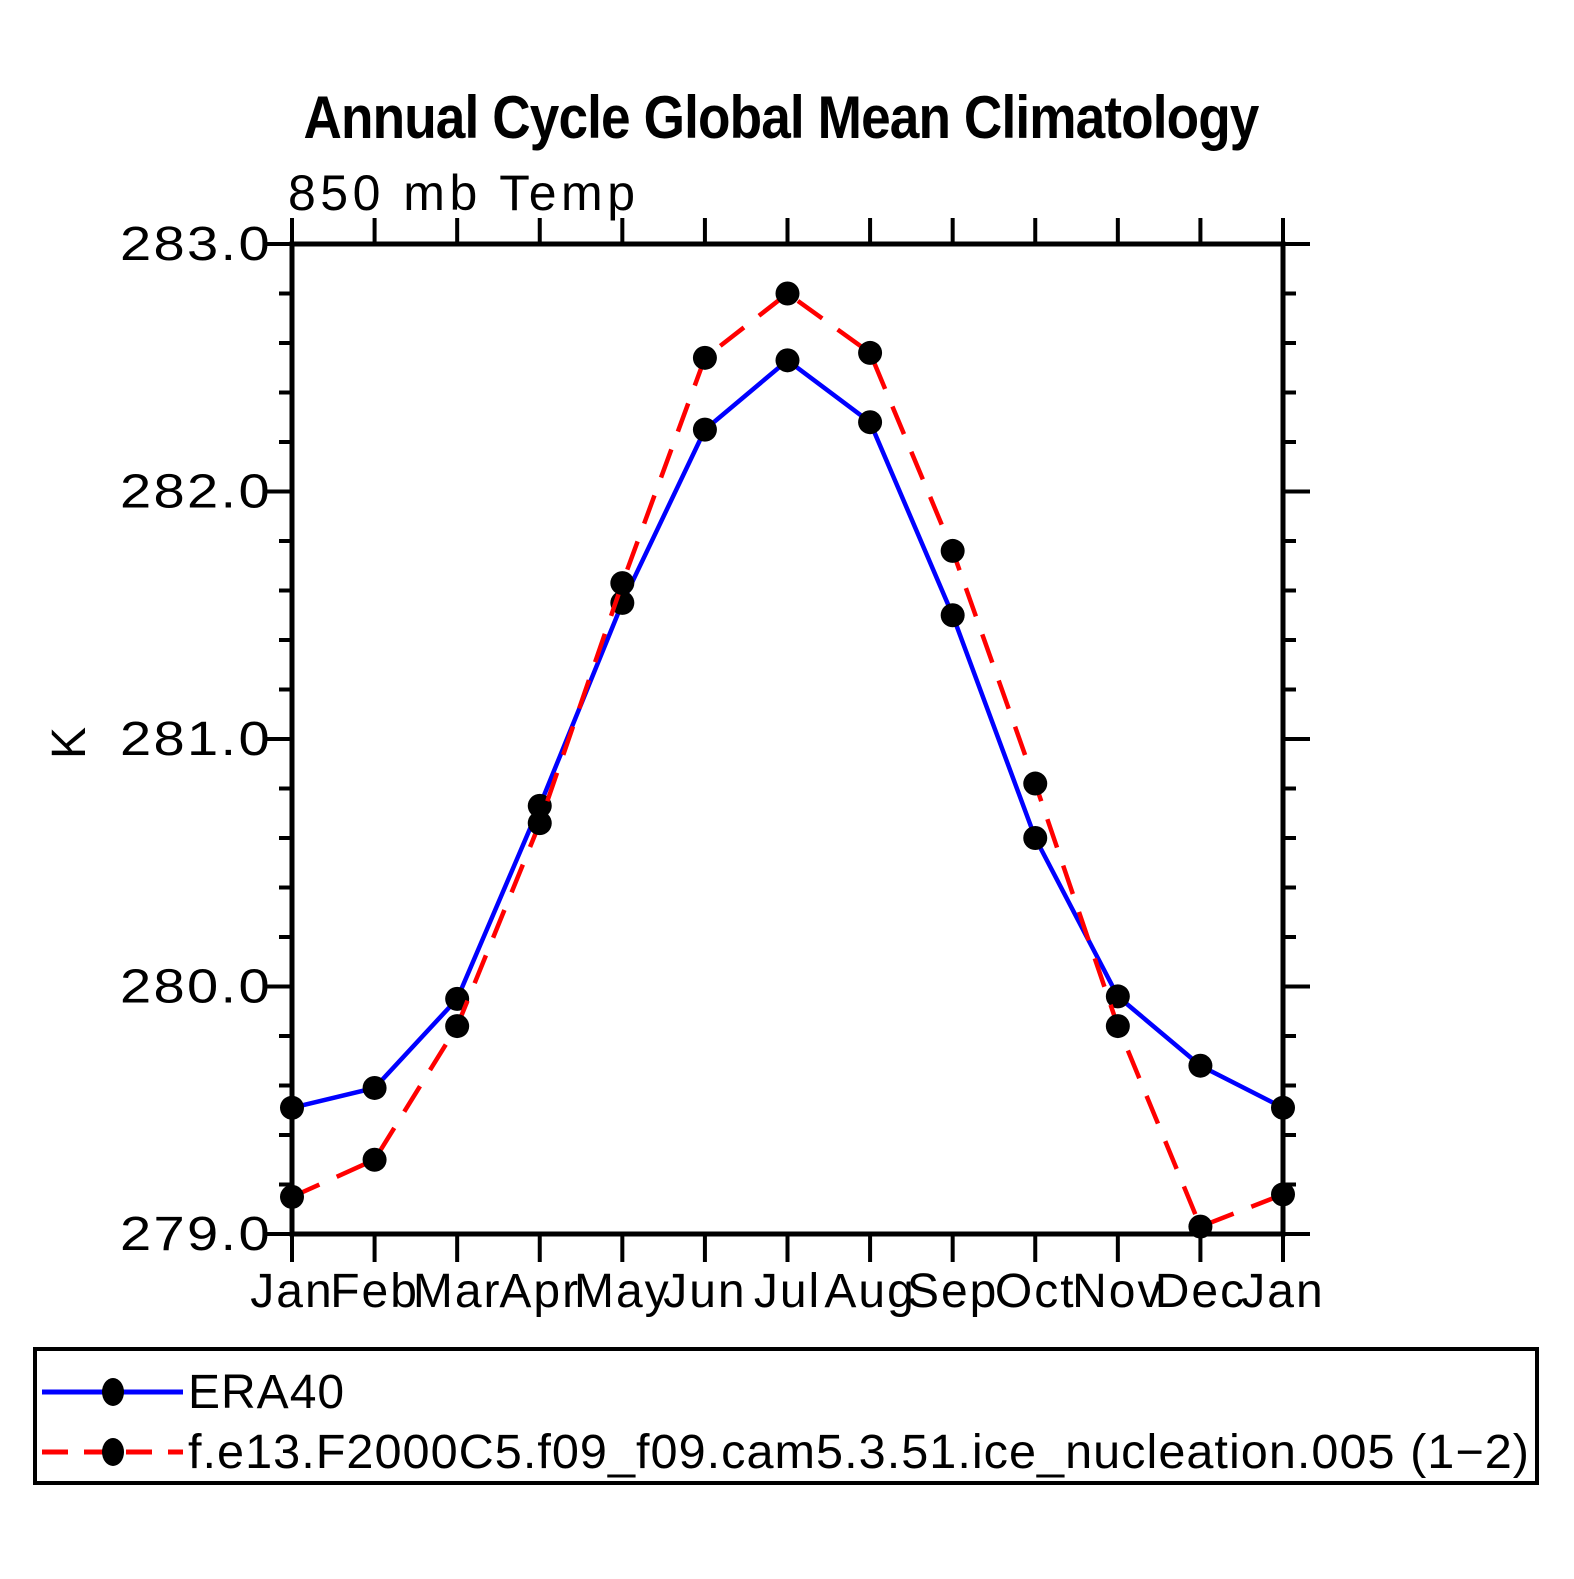 This screenshot has width=1574, height=1579. I want to click on x-tick-label: Nov, so click(1117, 1291).